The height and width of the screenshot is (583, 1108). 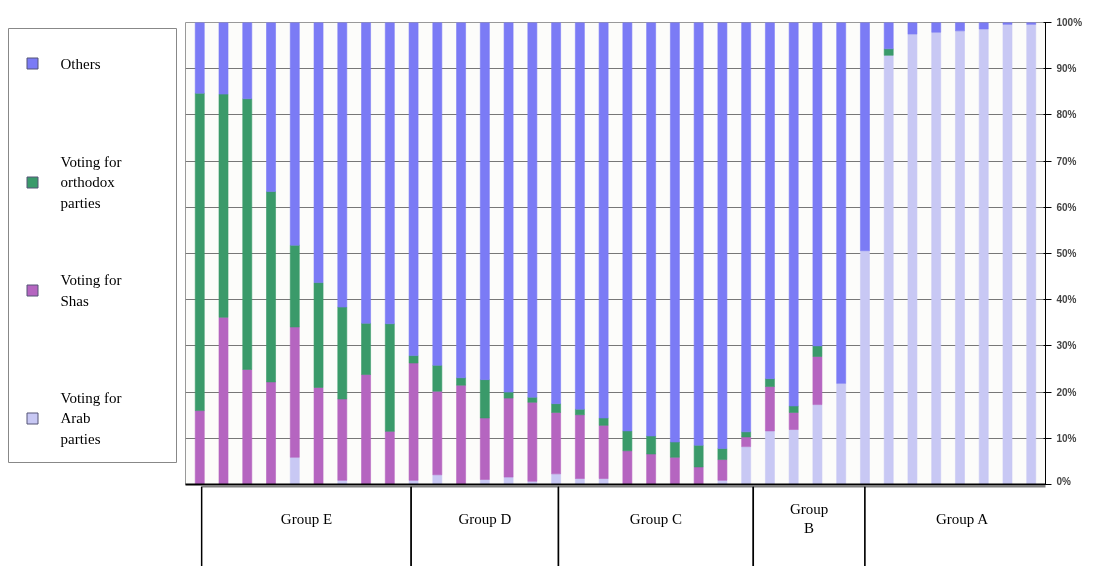 I want to click on y-tick-label: 40%, so click(x=1066, y=300).